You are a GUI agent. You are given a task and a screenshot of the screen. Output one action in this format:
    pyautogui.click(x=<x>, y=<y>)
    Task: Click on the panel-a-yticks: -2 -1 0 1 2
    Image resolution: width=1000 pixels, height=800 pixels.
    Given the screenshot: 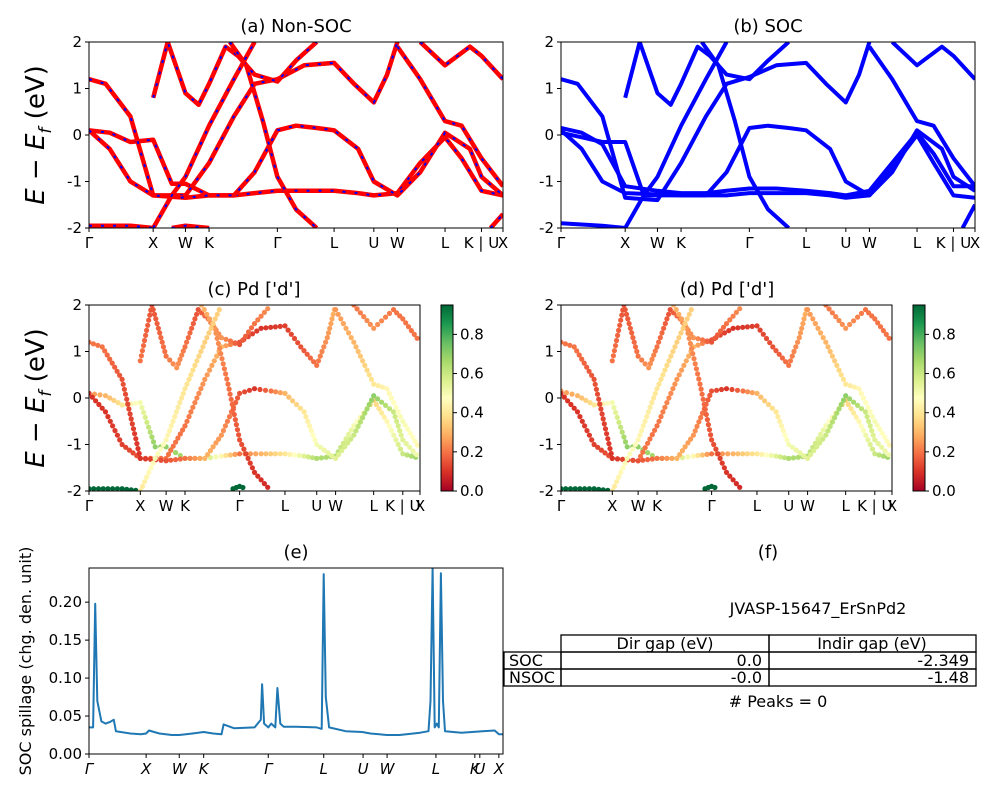 What is the action you would take?
    pyautogui.click(x=78, y=135)
    